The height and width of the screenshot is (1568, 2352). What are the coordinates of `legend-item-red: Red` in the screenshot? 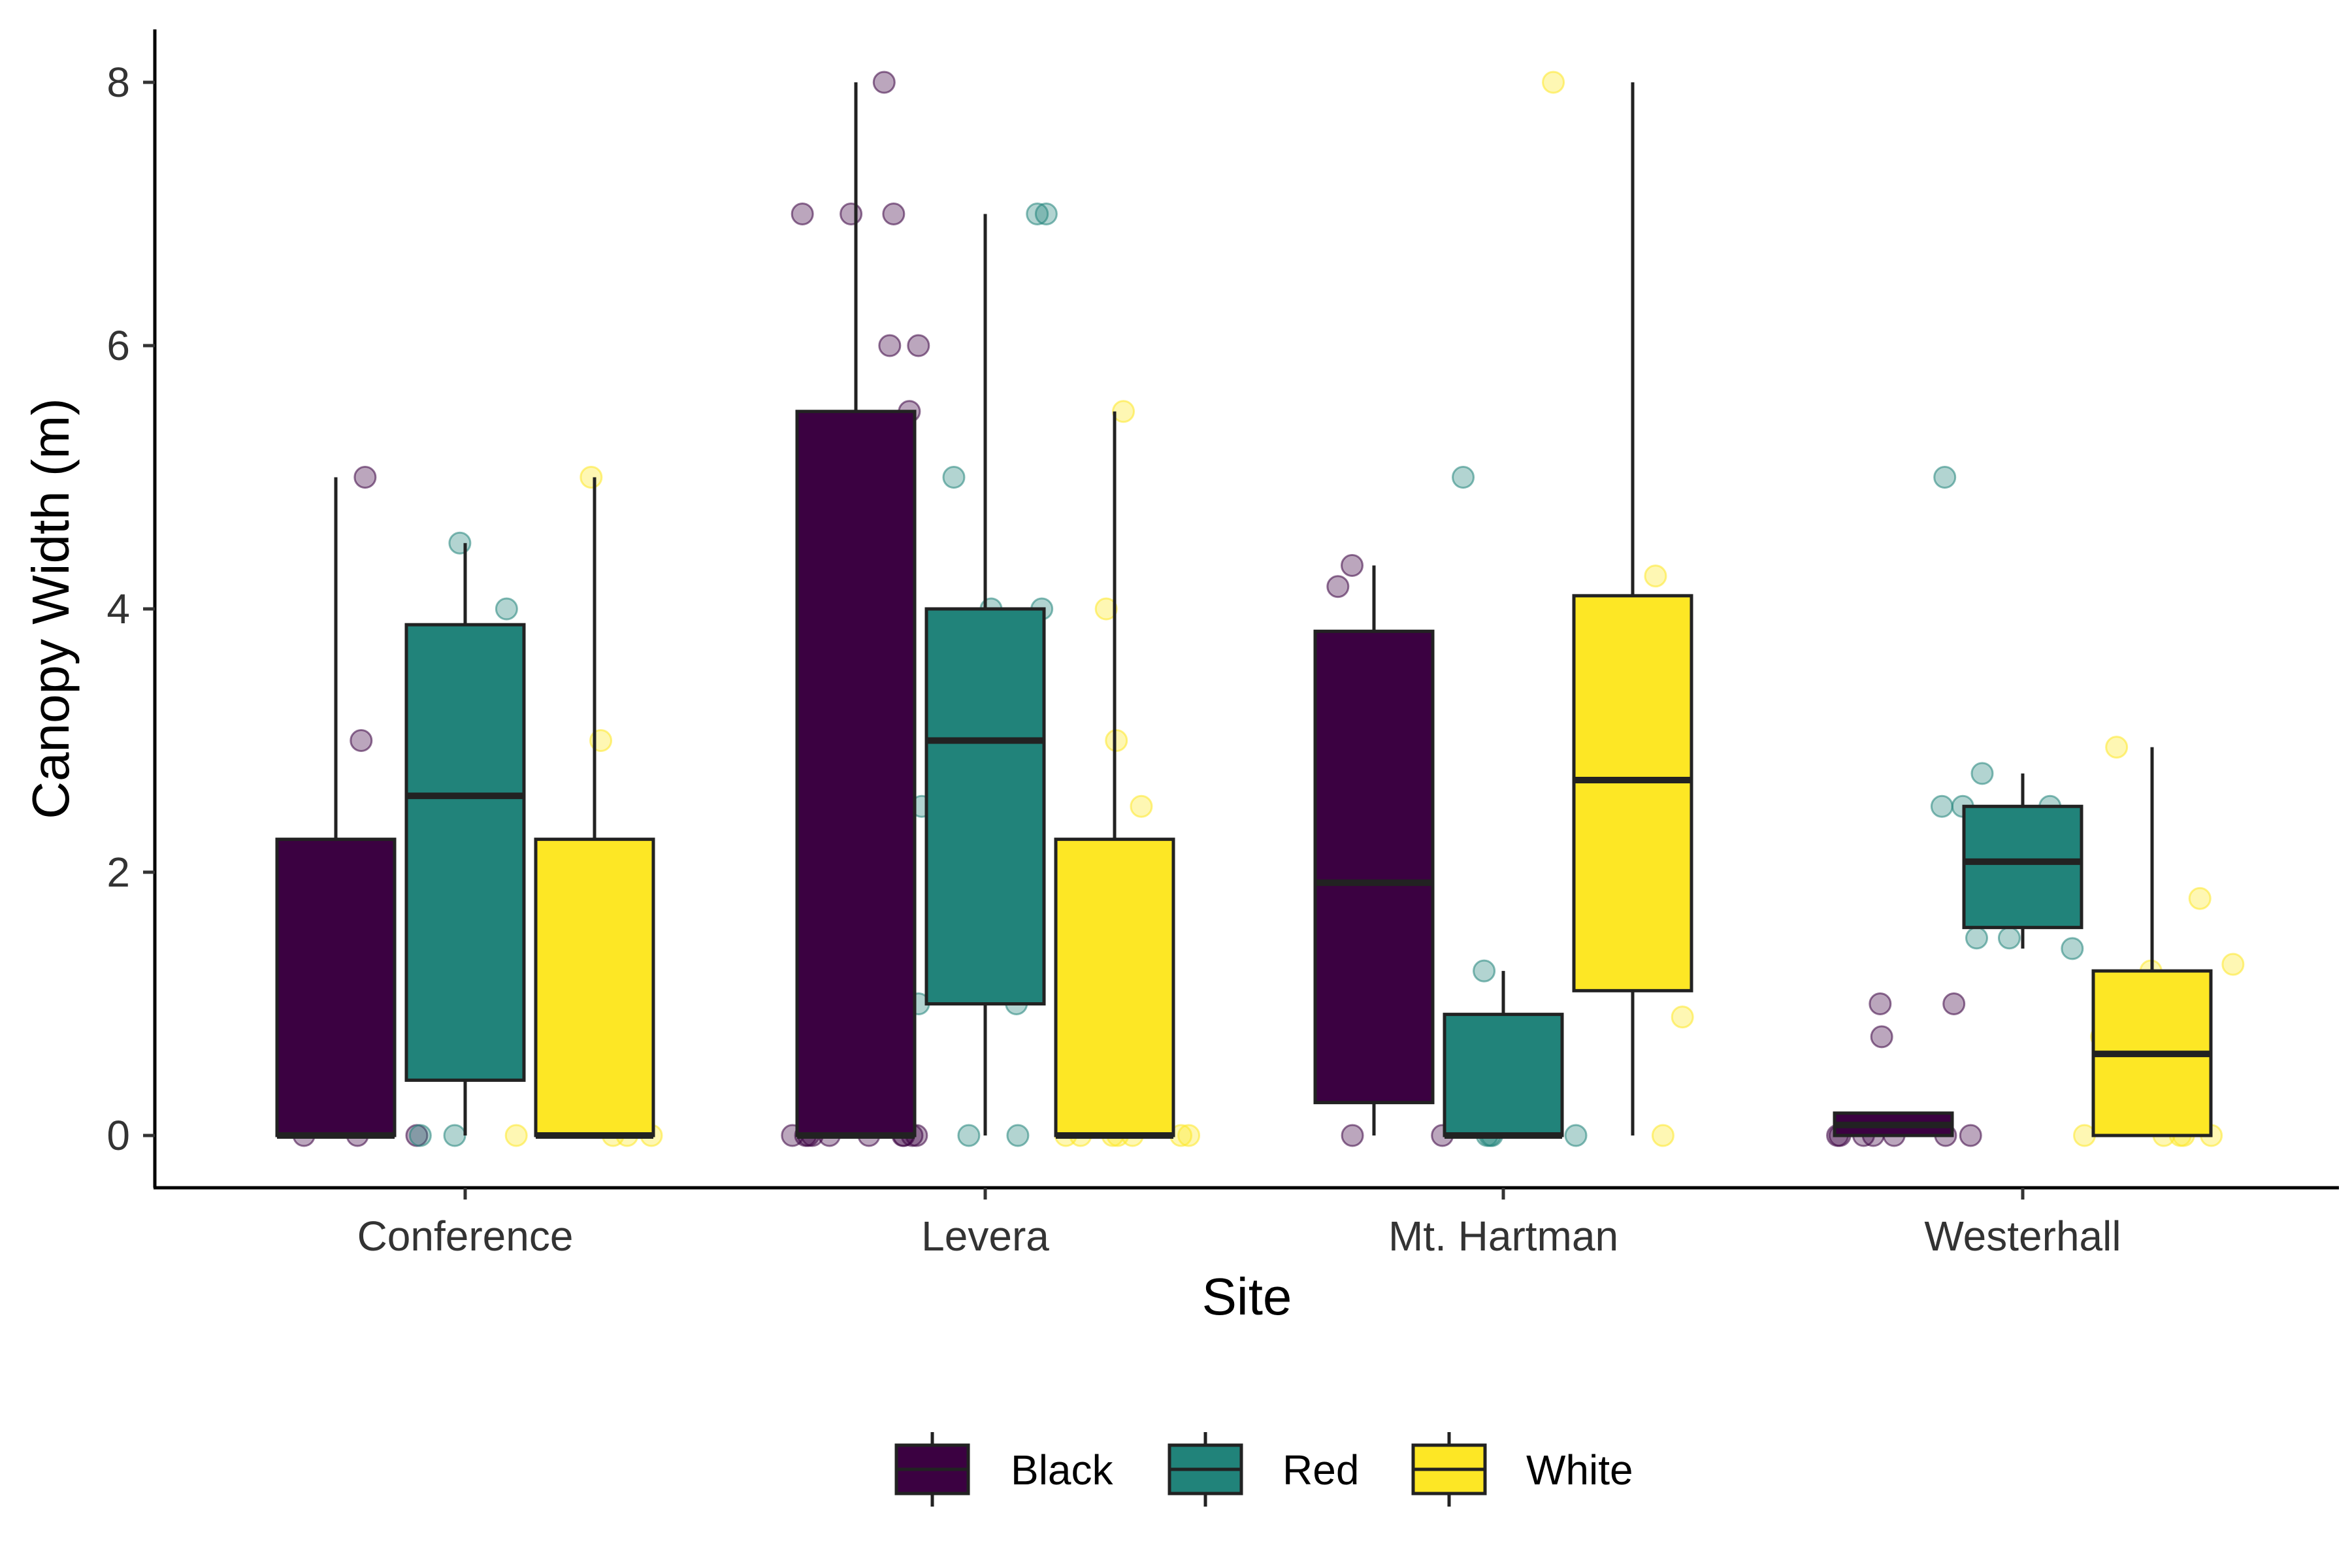 It's located at (1263, 1469).